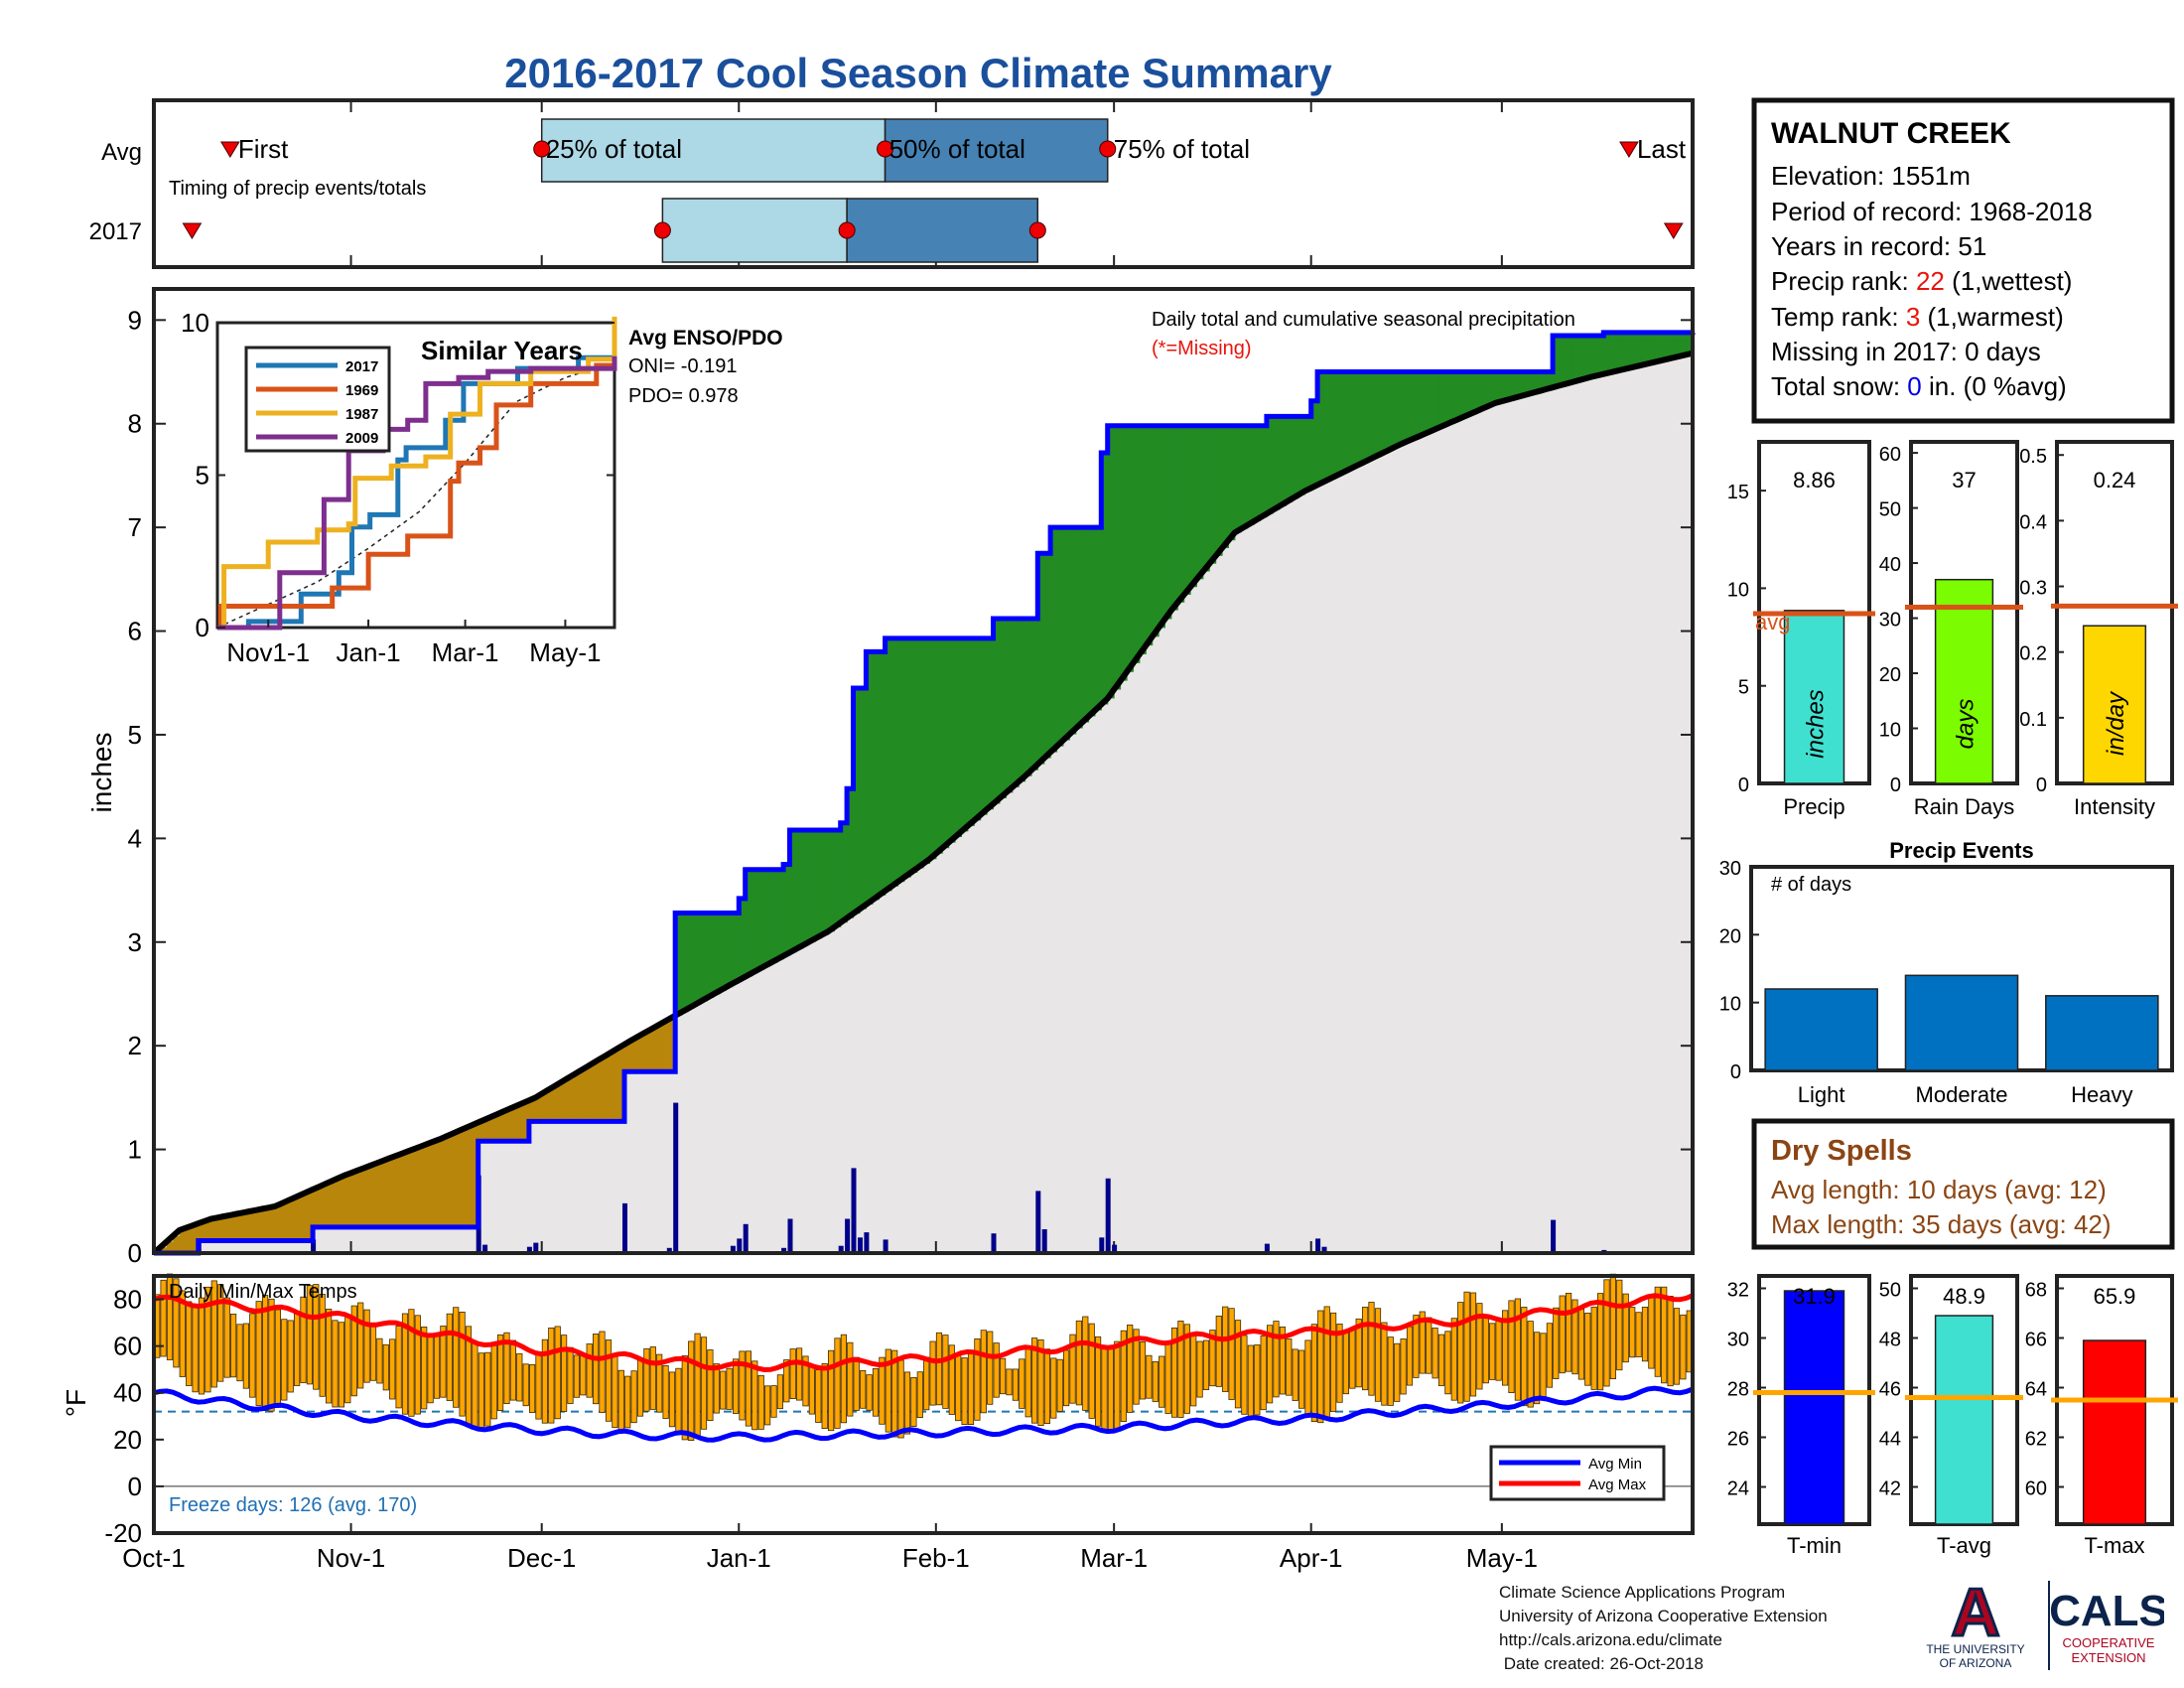  What do you see at coordinates (1891, 133) in the screenshot?
I see `station-name: WALNUT CREEK` at bounding box center [1891, 133].